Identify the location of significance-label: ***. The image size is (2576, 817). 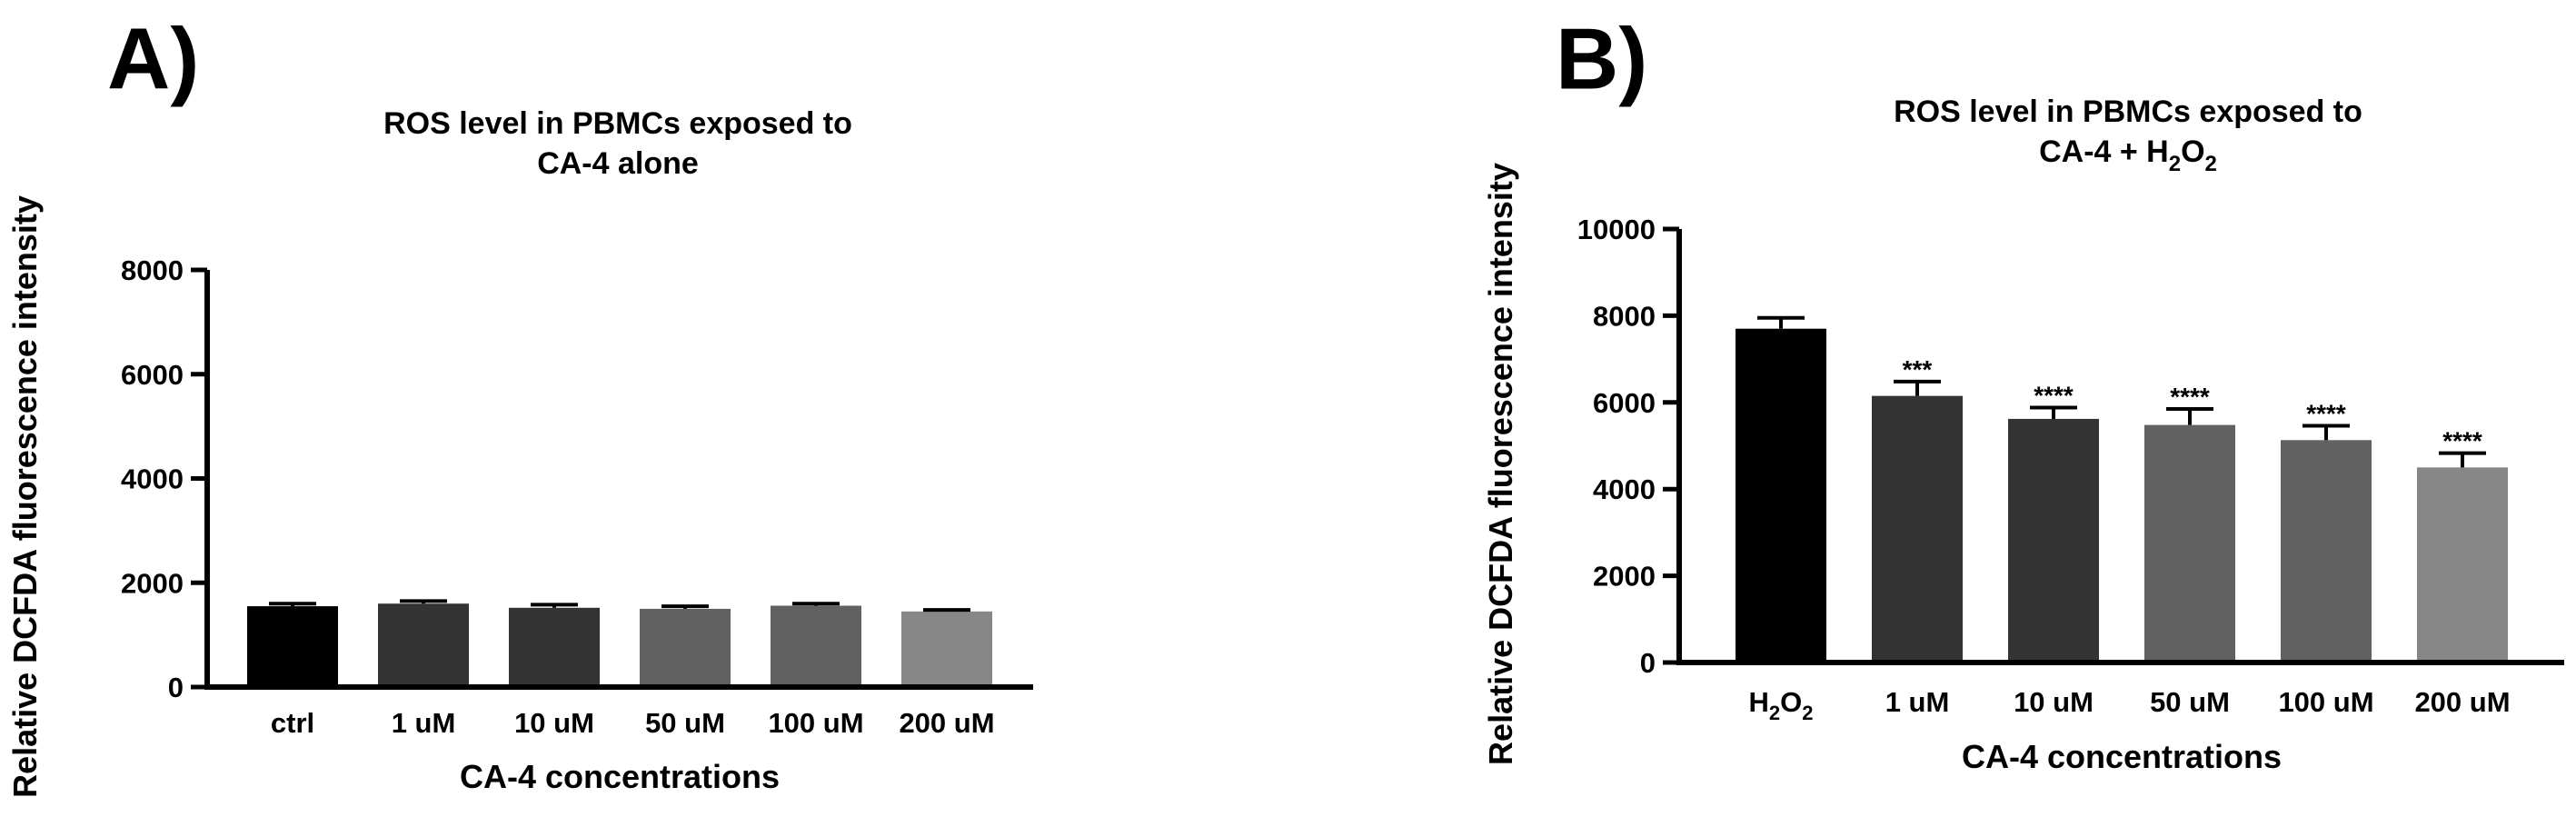
(1918, 370).